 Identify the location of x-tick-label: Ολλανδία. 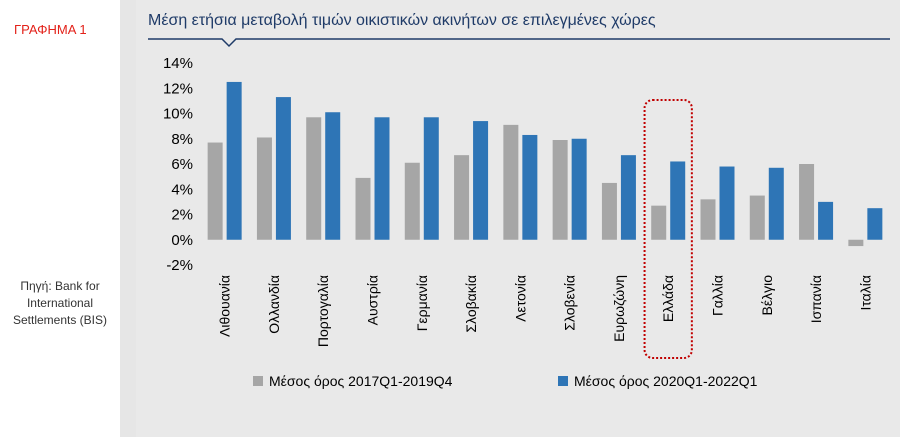
(274, 304).